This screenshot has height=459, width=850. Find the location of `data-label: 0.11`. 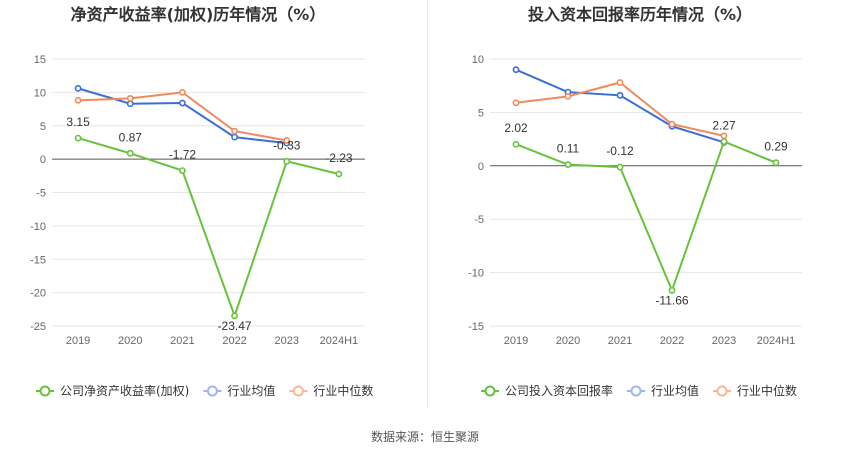

data-label: 0.11 is located at coordinates (568, 149).